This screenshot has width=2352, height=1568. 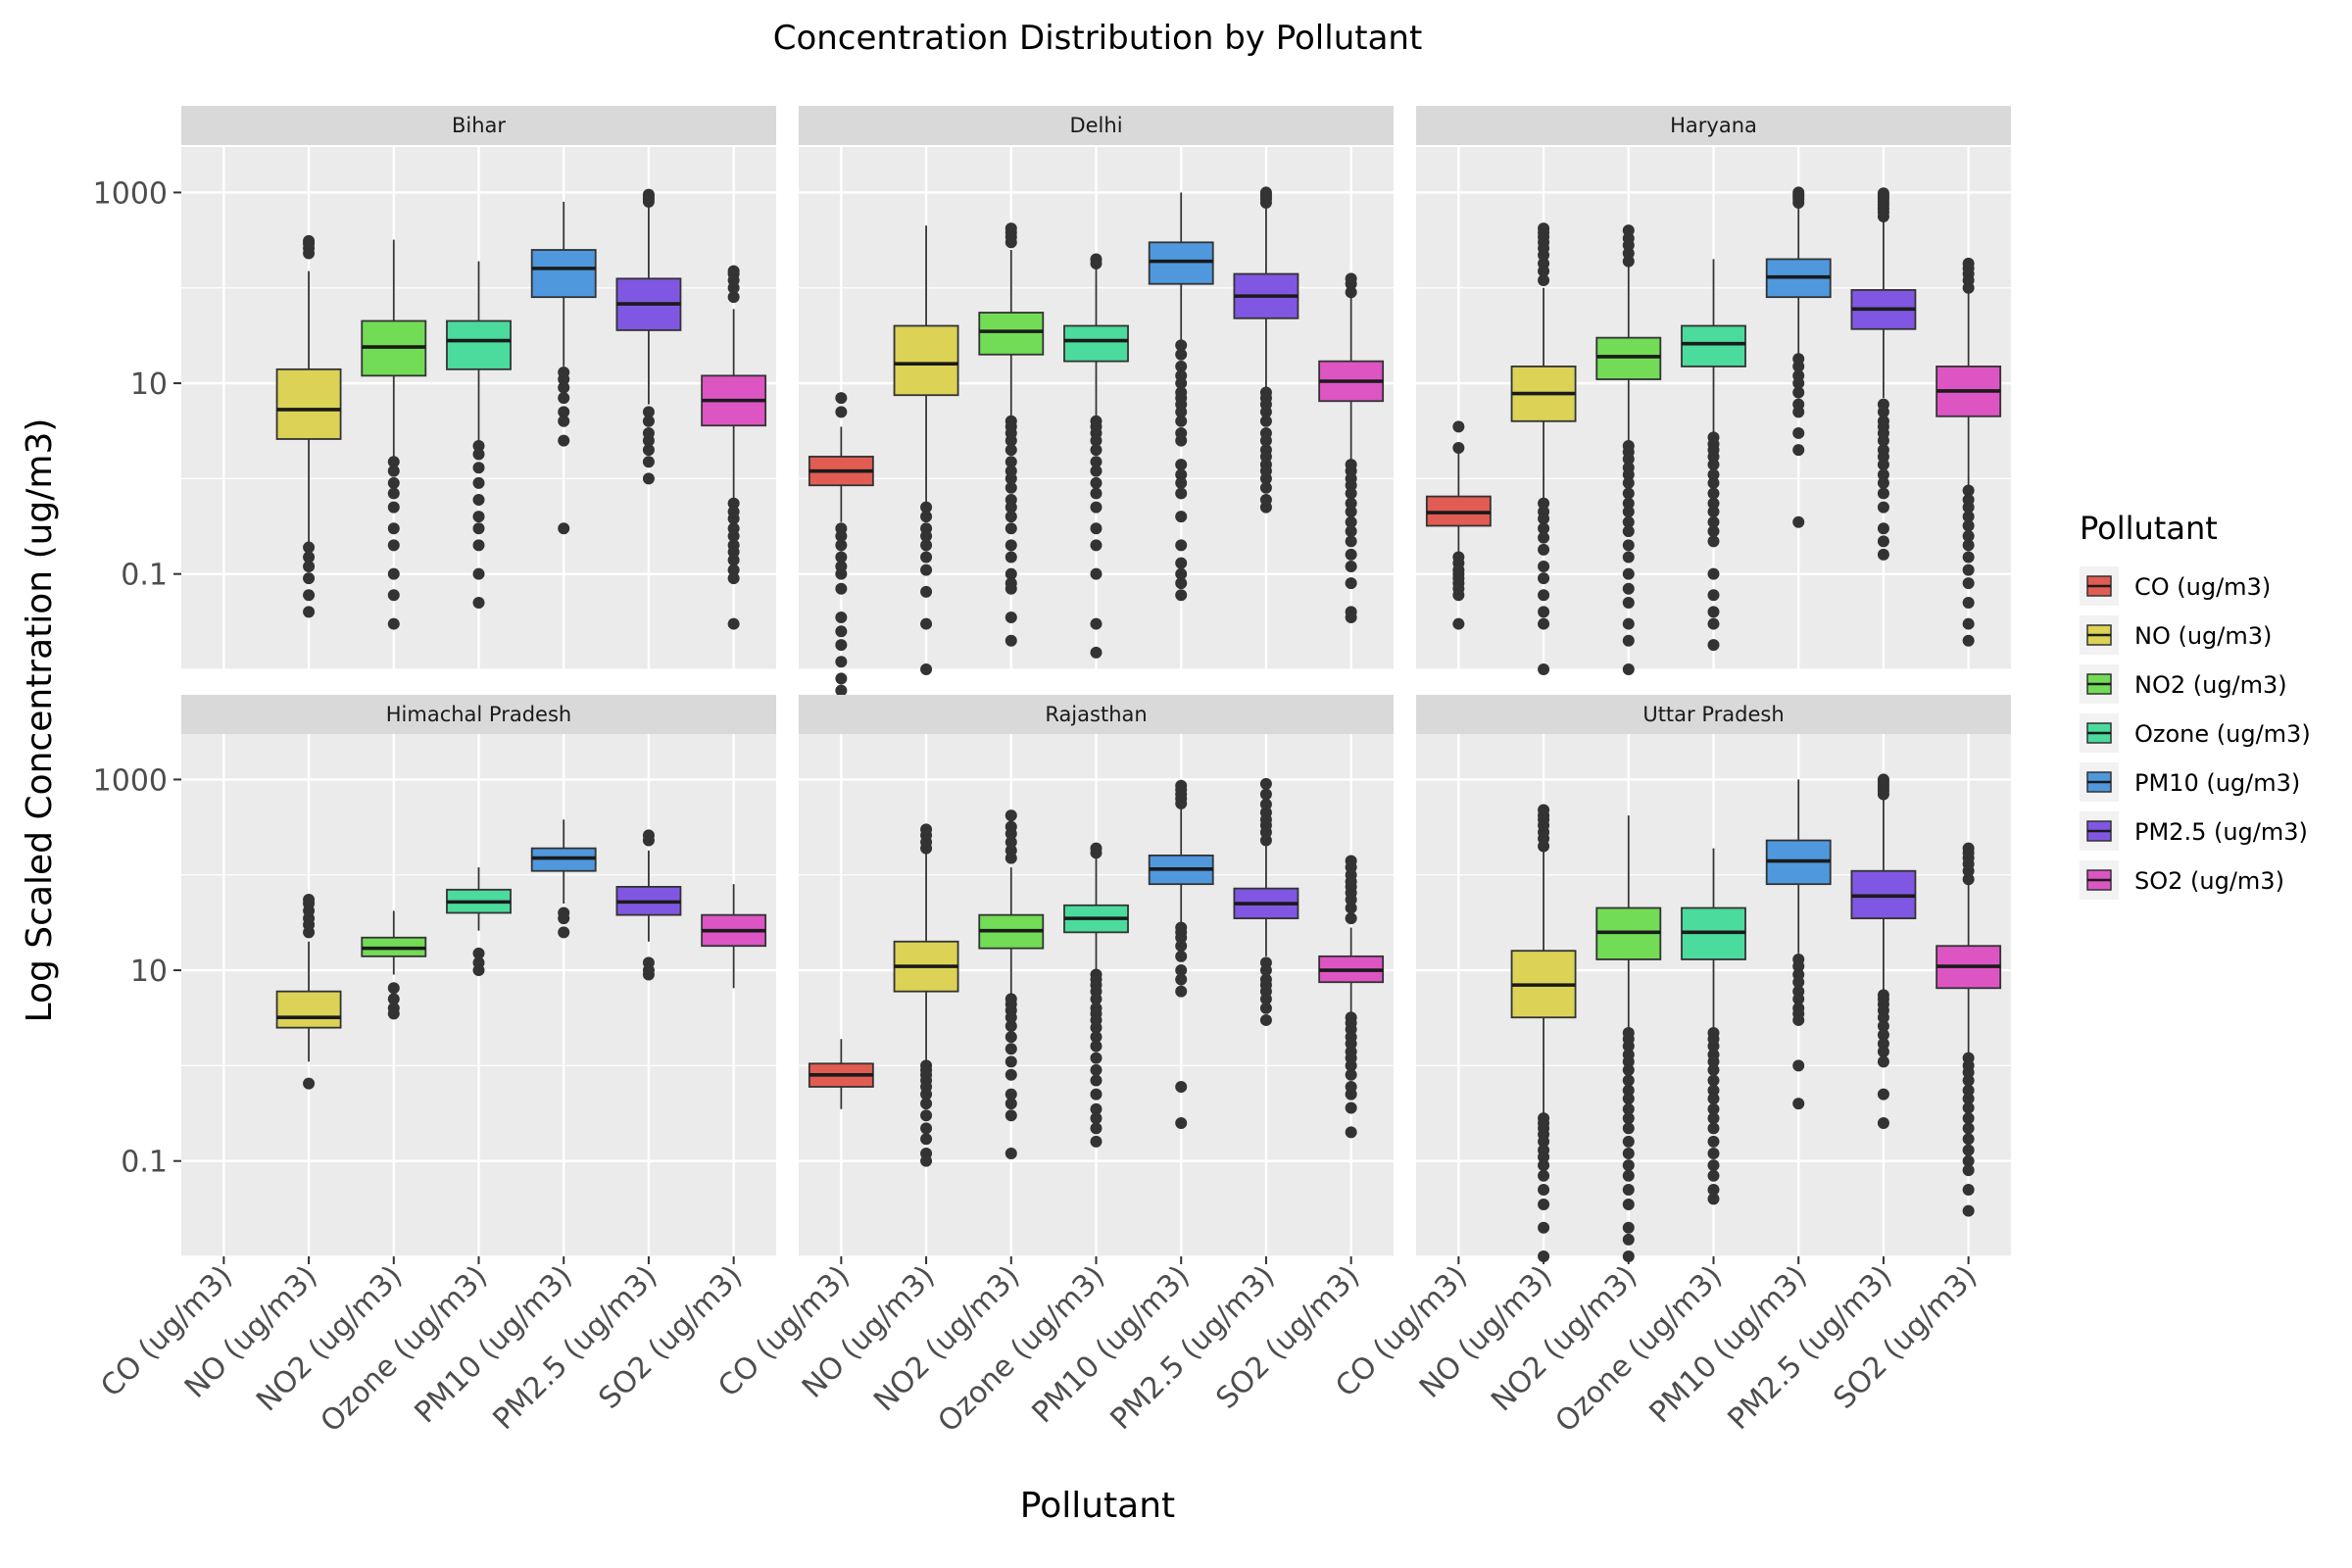 What do you see at coordinates (130, 193) in the screenshot?
I see `y-tick-label: 1000` at bounding box center [130, 193].